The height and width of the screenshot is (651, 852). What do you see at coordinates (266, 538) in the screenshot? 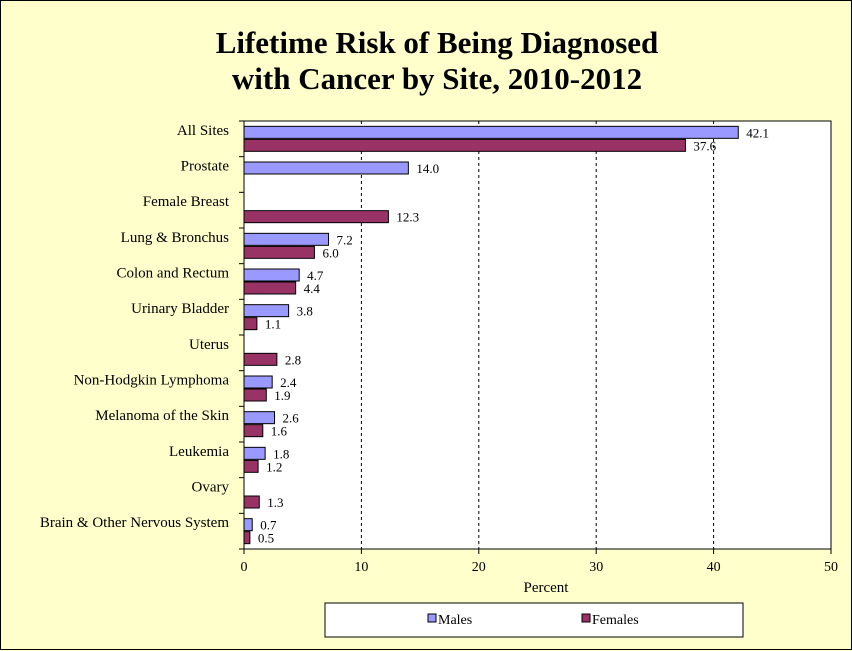
I see `data-label-females: 0.5` at bounding box center [266, 538].